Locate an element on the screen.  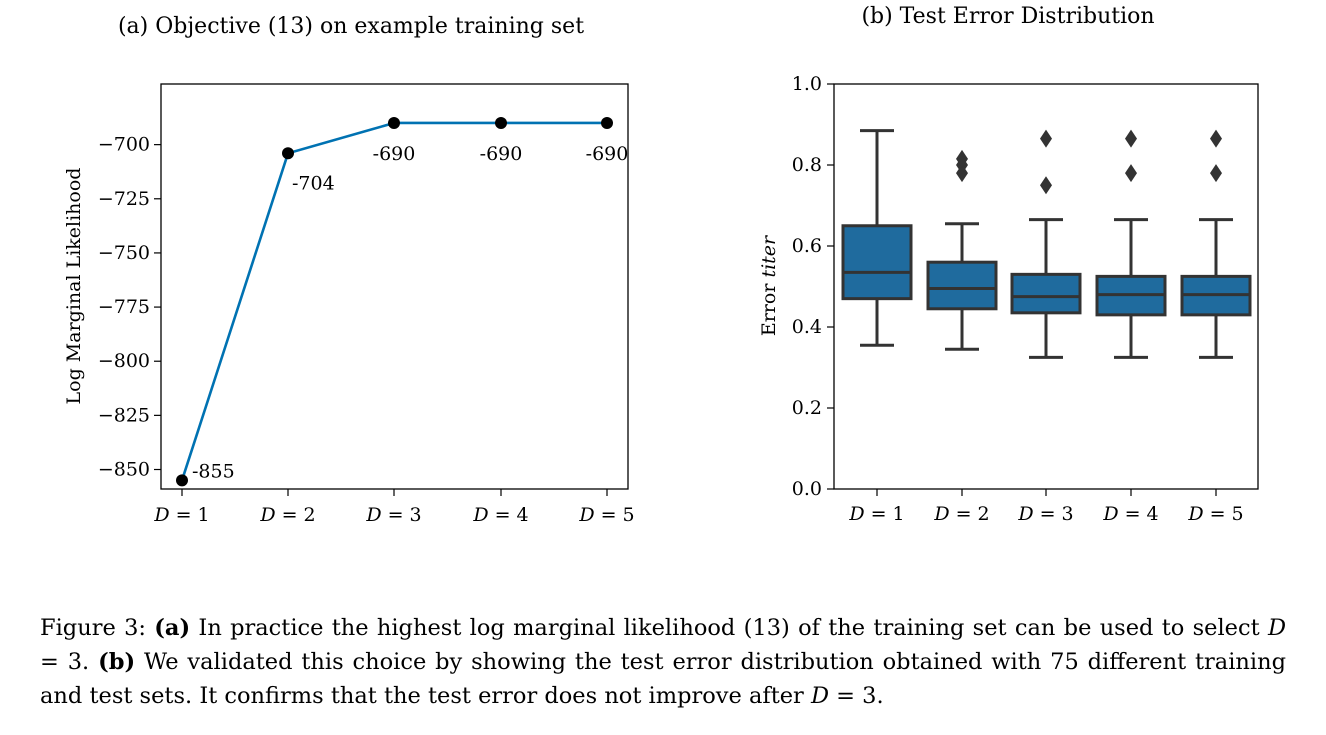
chart-a-ytick-label: −850 is located at coordinates (124, 470).